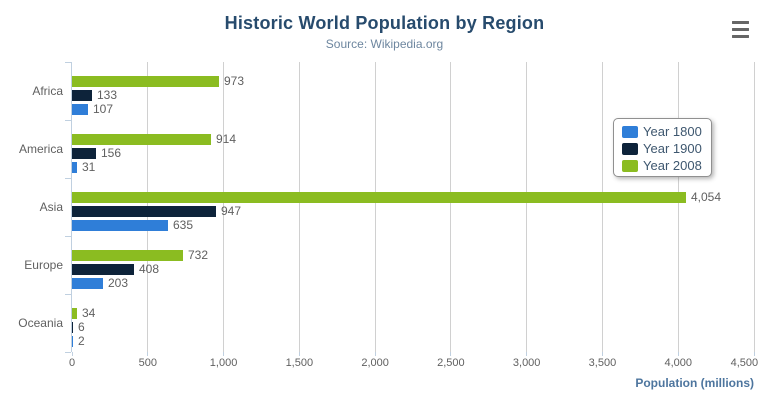 The height and width of the screenshot is (416, 769). I want to click on legend: Year 1800 Year 1900 Year 2008, so click(662, 147).